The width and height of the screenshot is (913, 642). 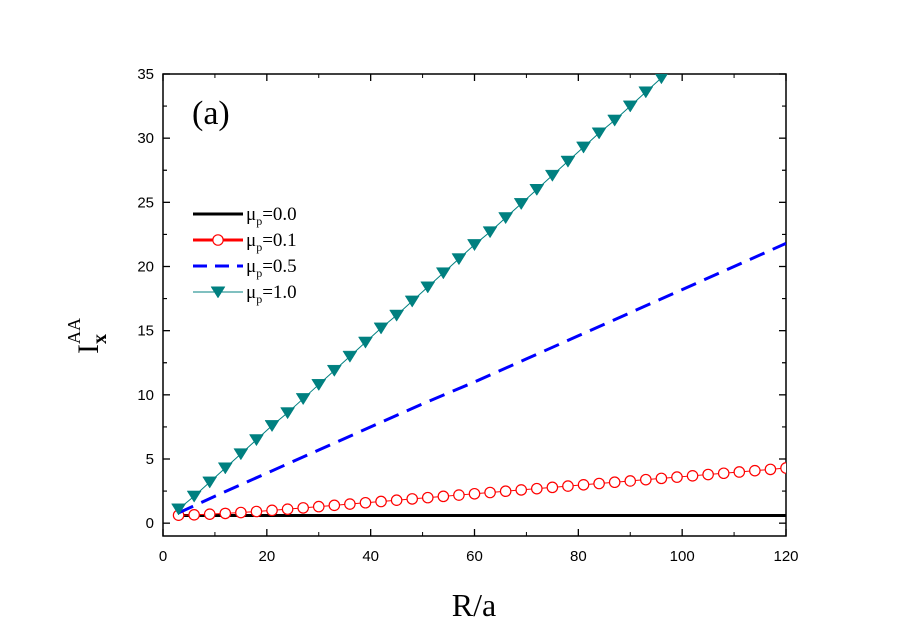 I want to click on x-tick-label: 0, so click(x=163, y=556).